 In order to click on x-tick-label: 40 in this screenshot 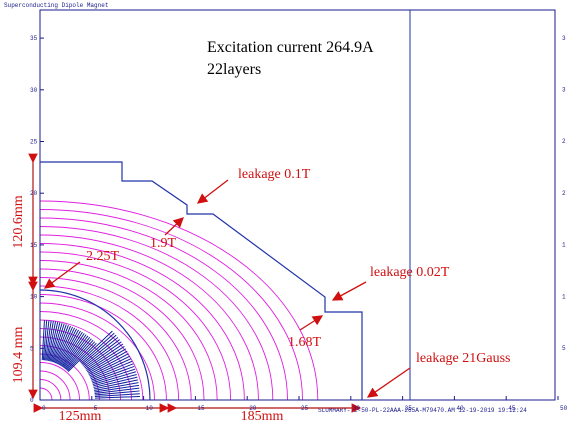, I will do `click(460, 408)`.